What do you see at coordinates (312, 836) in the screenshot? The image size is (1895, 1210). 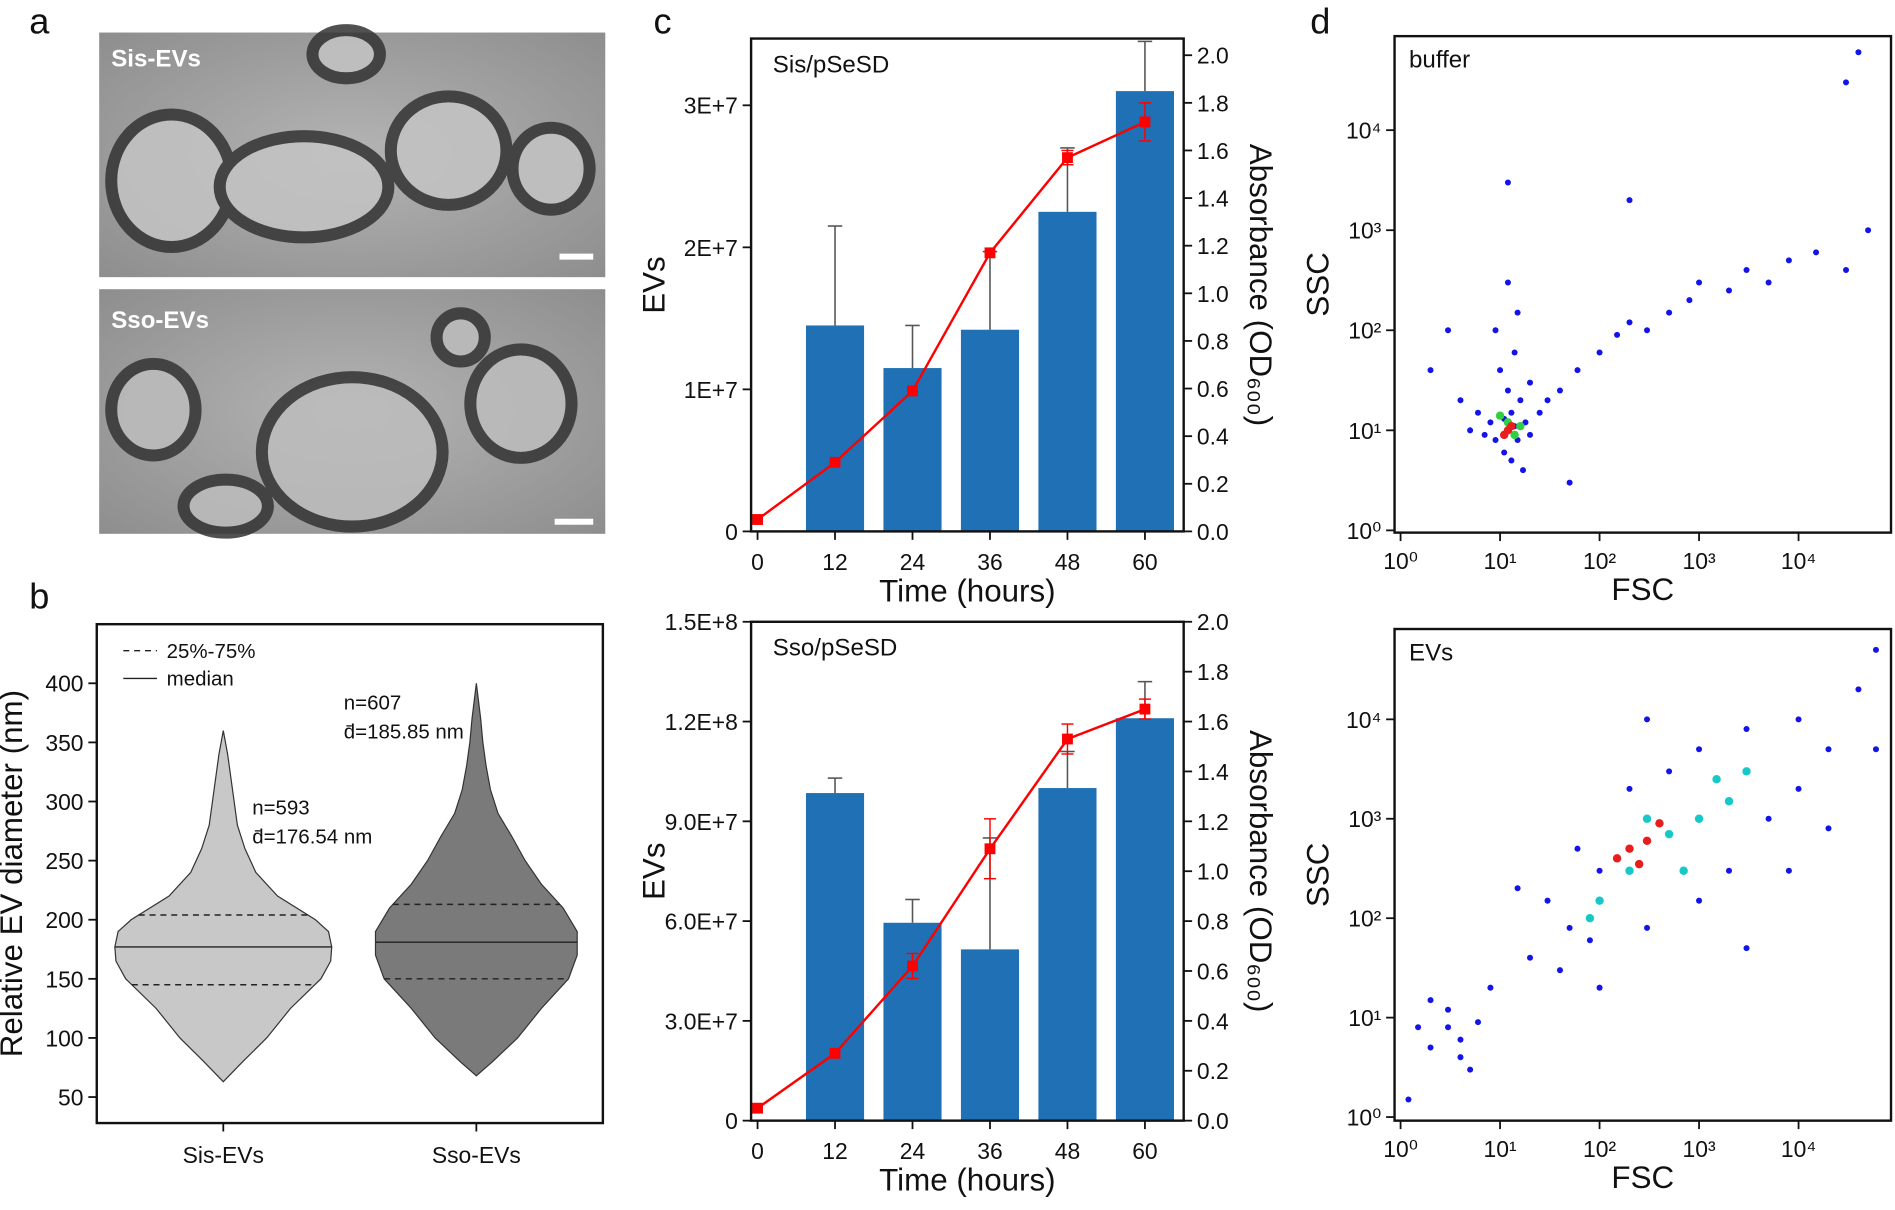 I see `annotation: d̄=176.54 nm` at bounding box center [312, 836].